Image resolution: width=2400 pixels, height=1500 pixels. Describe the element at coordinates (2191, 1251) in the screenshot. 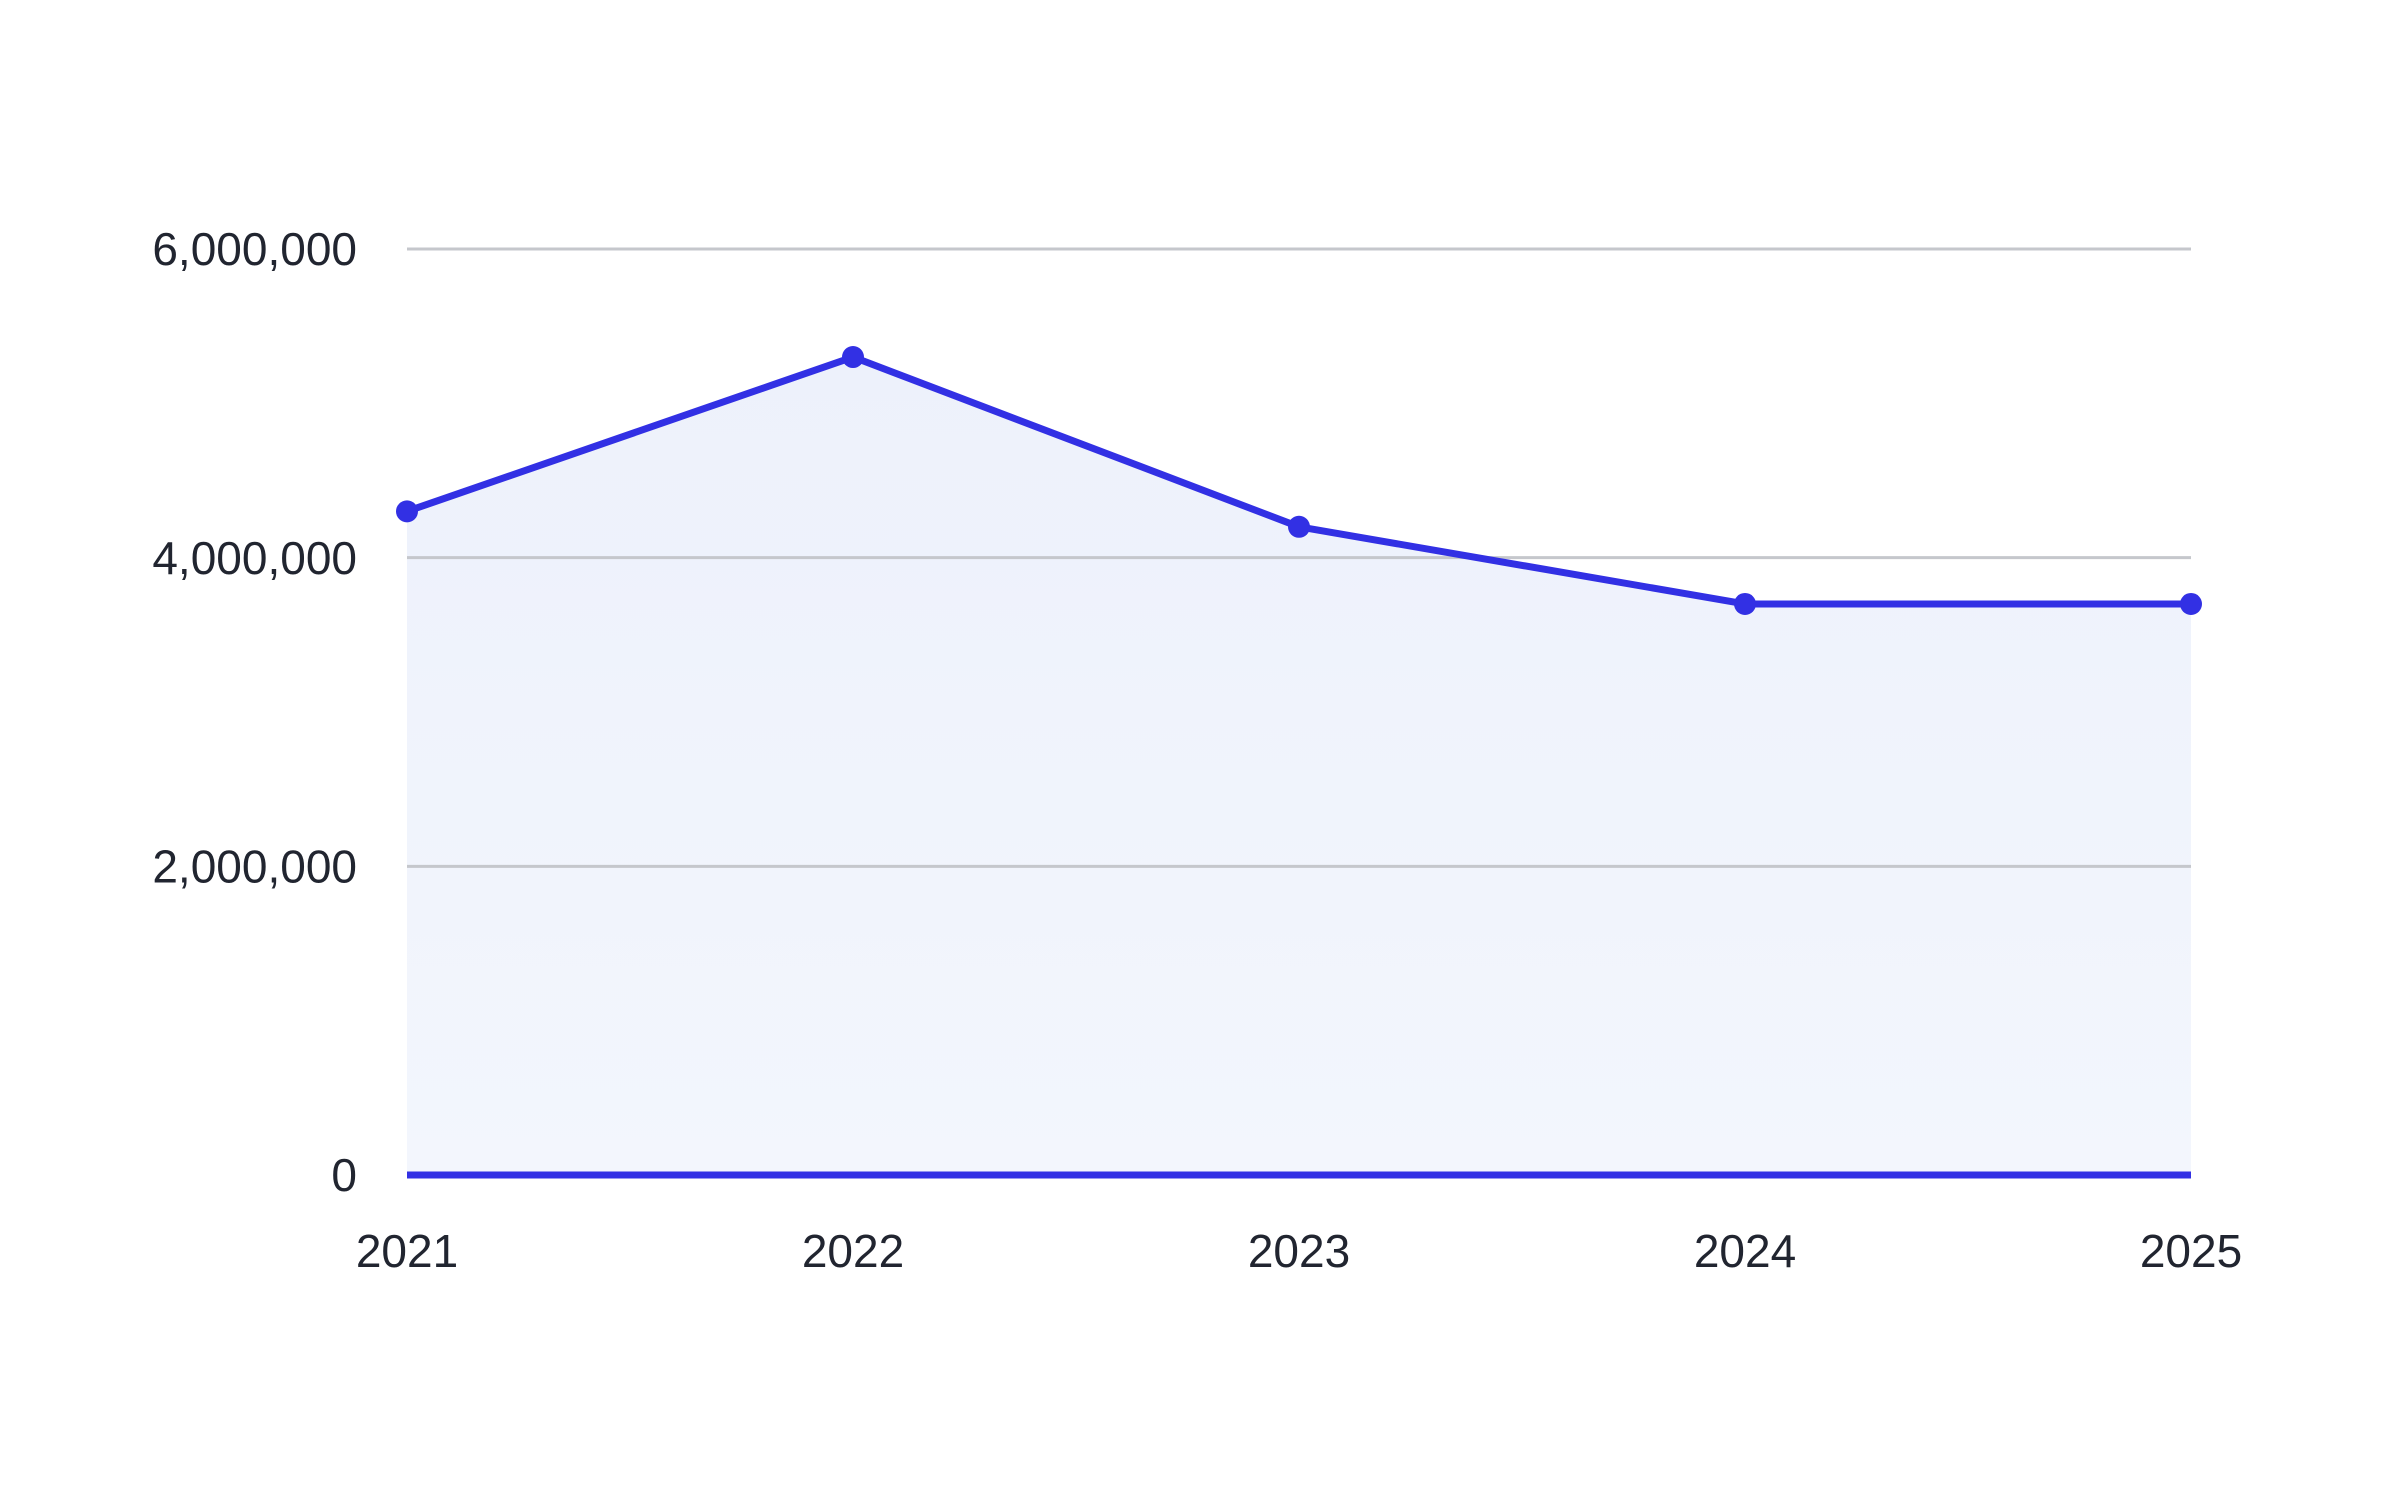

I see `x-tick-label-2025: 2025` at that location.